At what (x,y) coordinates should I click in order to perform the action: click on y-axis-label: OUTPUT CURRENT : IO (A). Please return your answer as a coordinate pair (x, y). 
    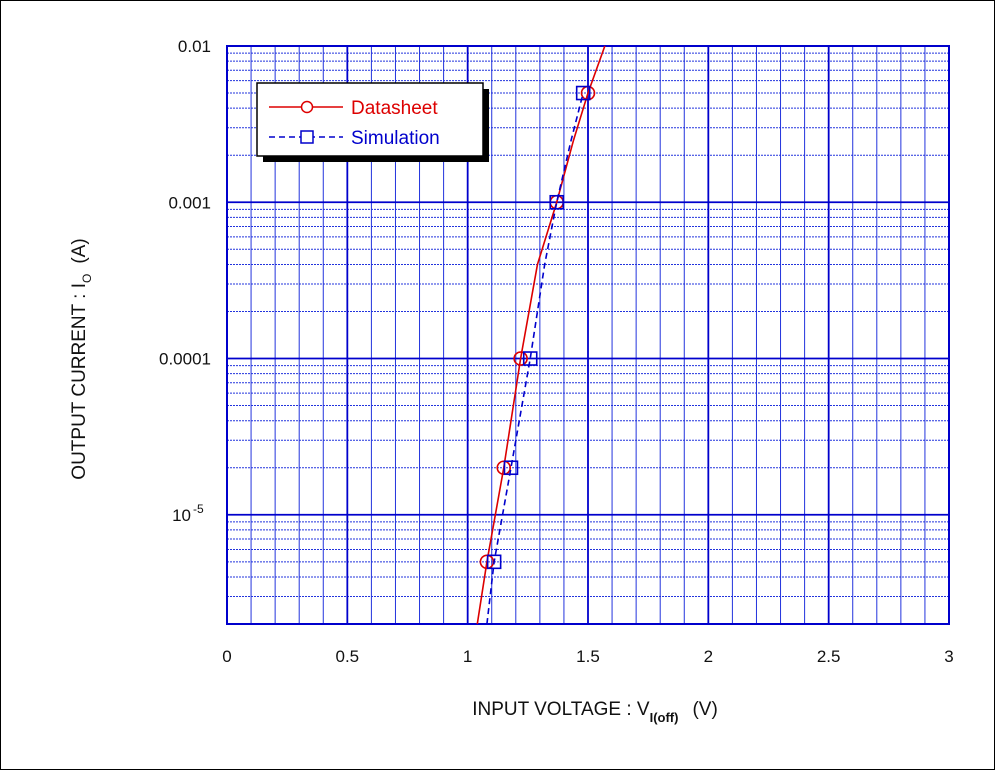
    Looking at the image, I should click on (81, 358).